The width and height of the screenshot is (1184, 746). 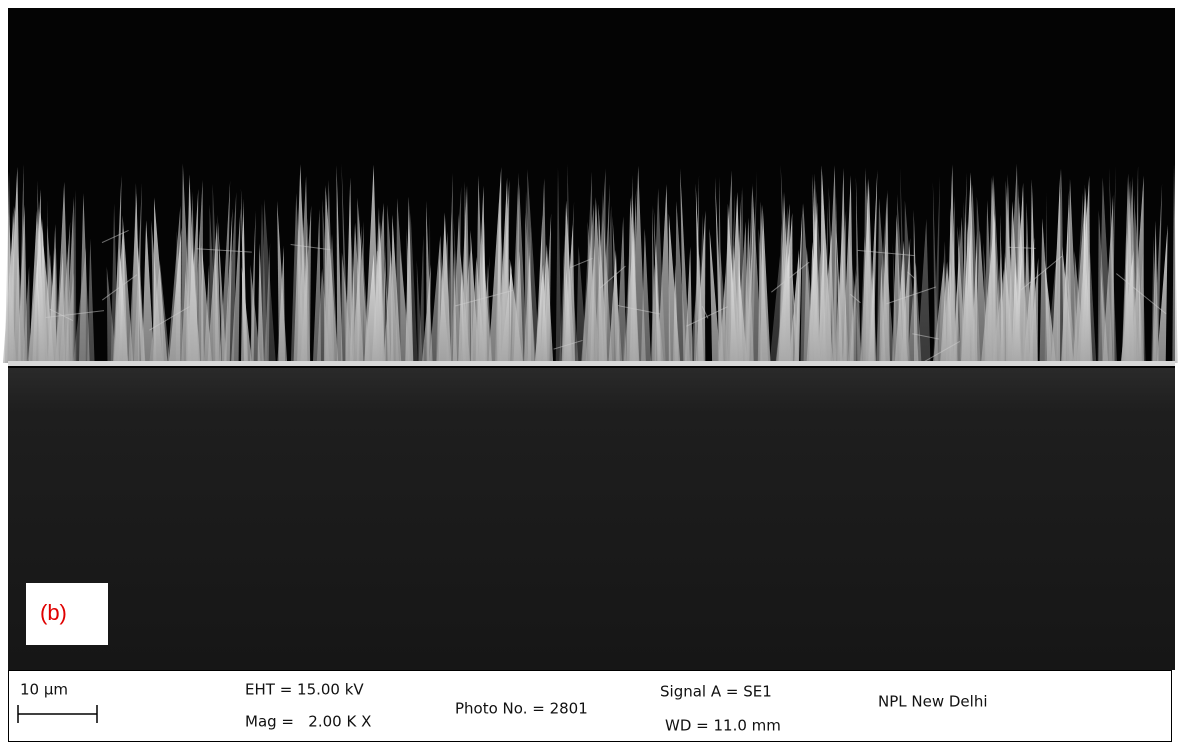 I want to click on lab-name: NPL New Delhi, so click(x=933, y=702).